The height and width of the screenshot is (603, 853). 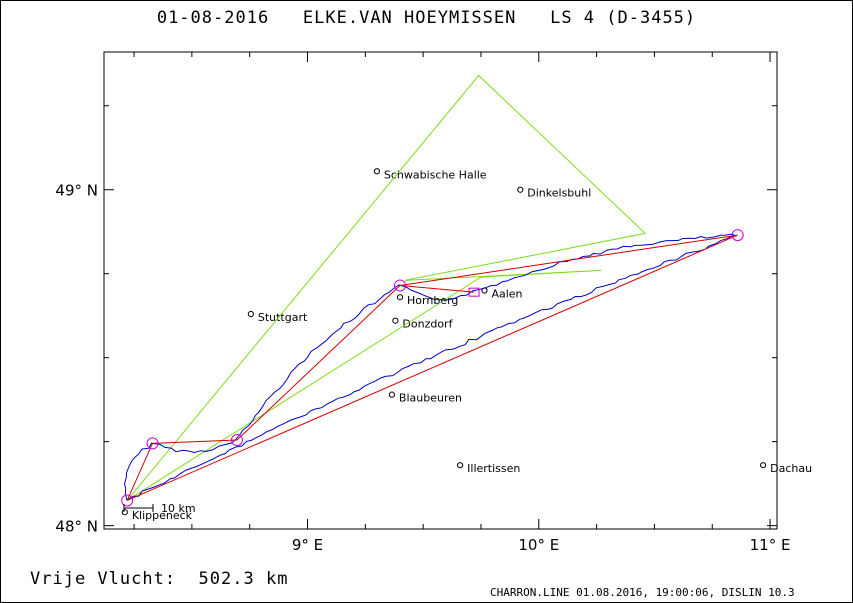 What do you see at coordinates (159, 508) in the screenshot?
I see `scale-bar: 10 km` at bounding box center [159, 508].